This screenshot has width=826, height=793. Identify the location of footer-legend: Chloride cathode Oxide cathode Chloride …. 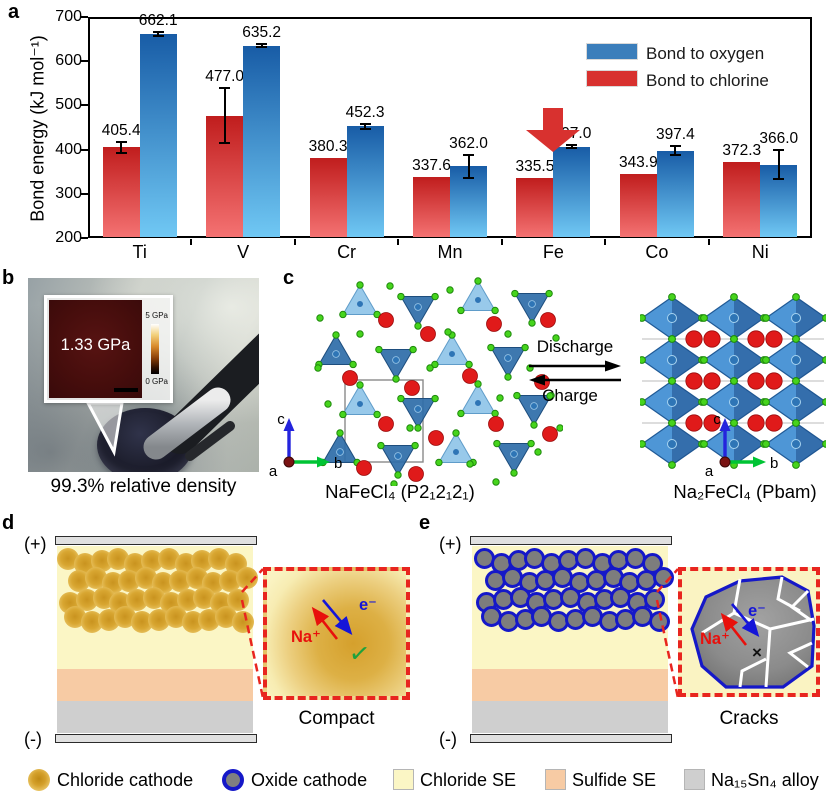
(413, 776).